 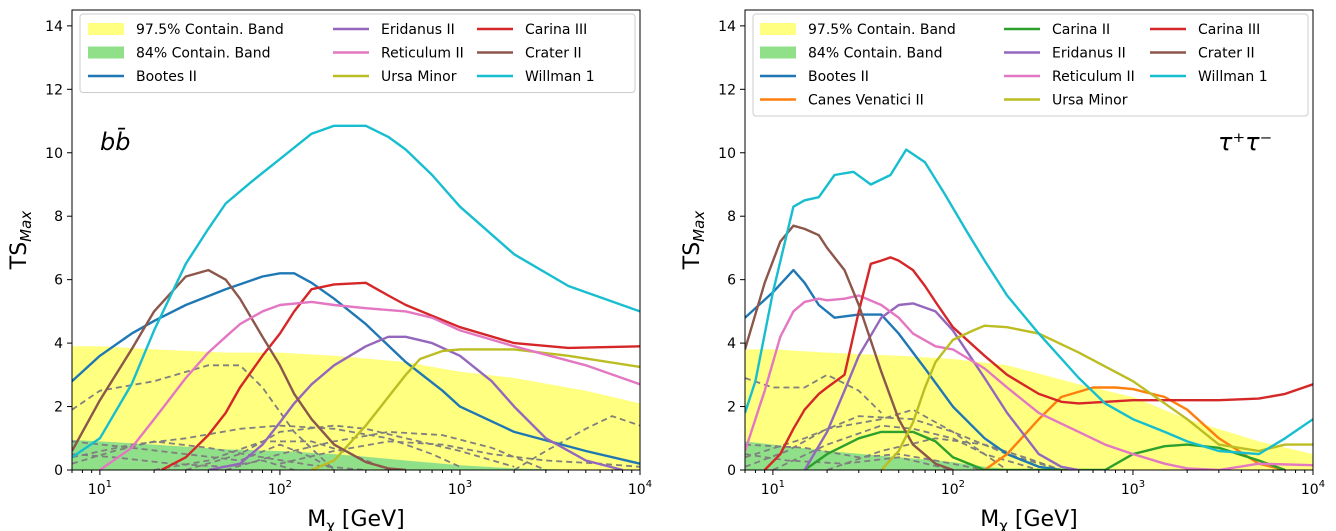 What do you see at coordinates (1134, 428) in the screenshot?
I see `series-line-canes-venatici-ii` at bounding box center [1134, 428].